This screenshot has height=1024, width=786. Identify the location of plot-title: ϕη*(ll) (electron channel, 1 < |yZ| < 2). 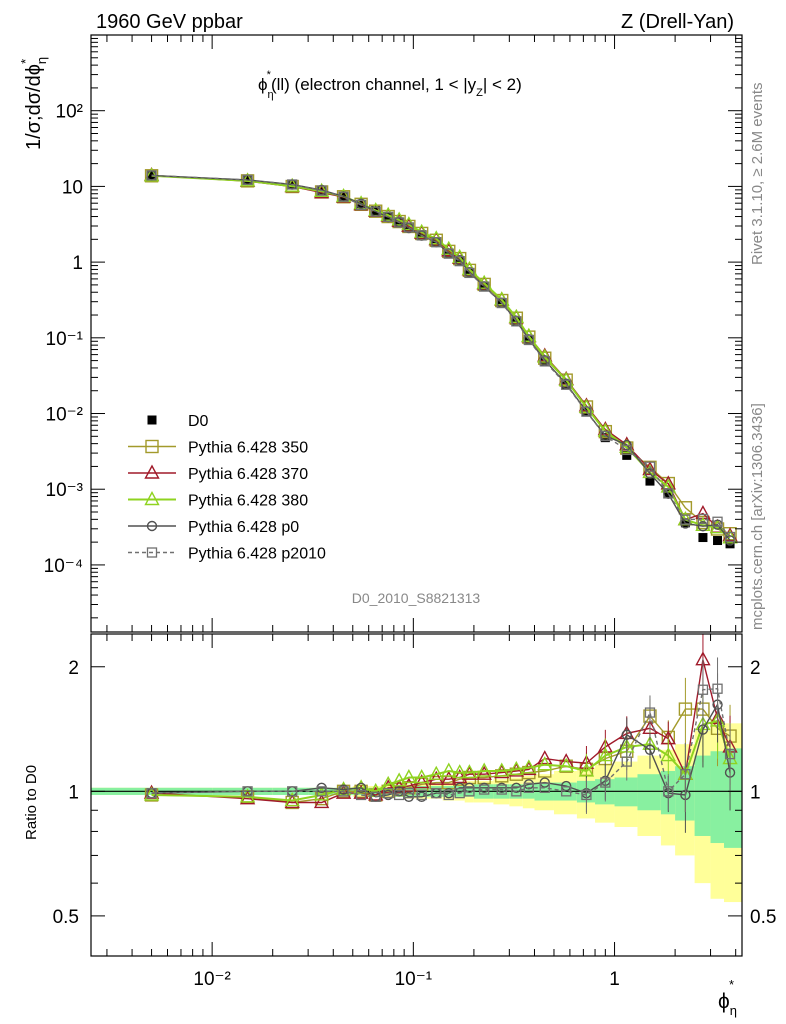
(390, 85).